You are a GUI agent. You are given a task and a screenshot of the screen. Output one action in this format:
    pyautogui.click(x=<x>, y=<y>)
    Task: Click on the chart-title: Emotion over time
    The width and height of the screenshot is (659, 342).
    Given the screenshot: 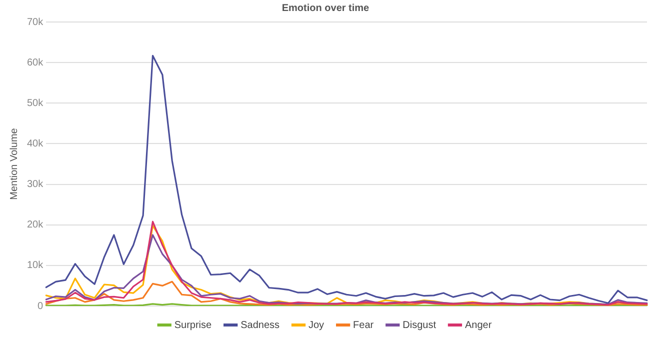 What is the action you would take?
    pyautogui.click(x=326, y=8)
    